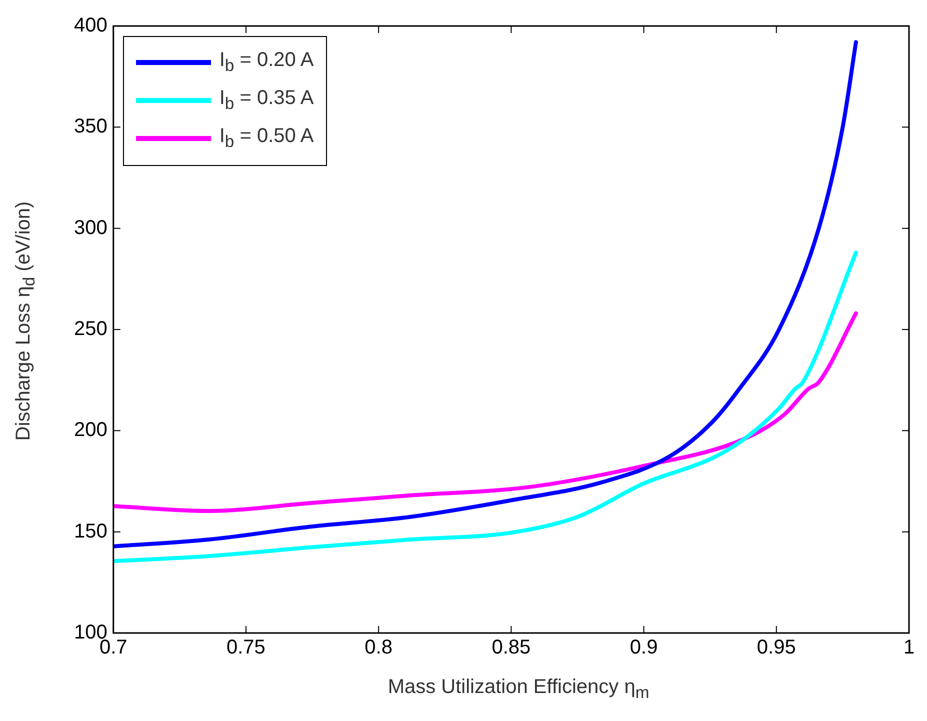 The height and width of the screenshot is (721, 927). What do you see at coordinates (91, 430) in the screenshot?
I see `y-tick-label: 200` at bounding box center [91, 430].